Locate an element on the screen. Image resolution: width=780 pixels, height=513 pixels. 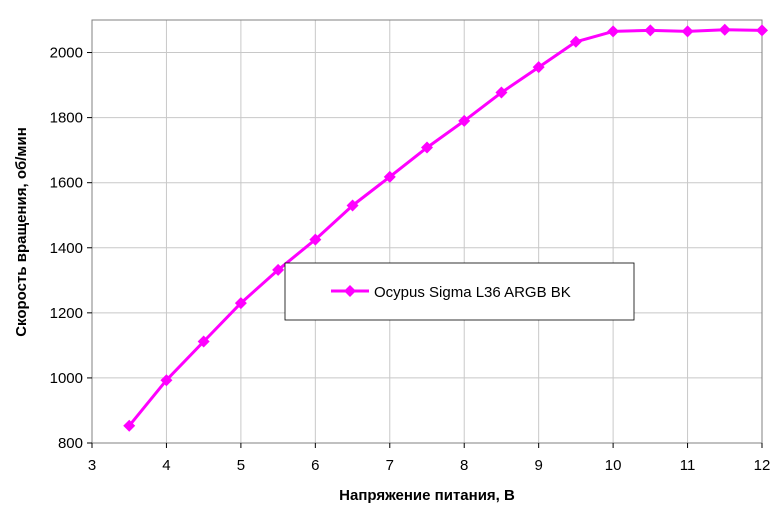
x-tick-label: 9 is located at coordinates (538, 465).